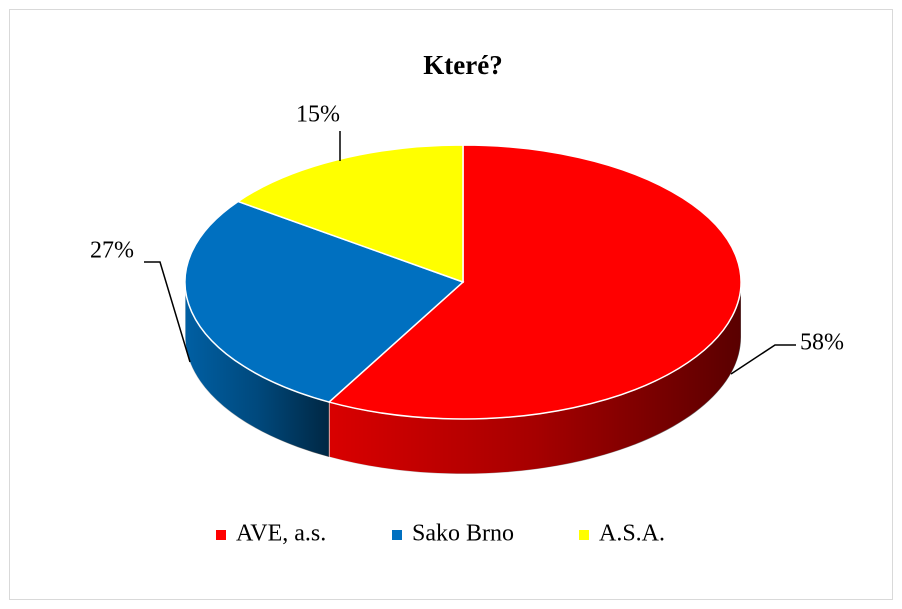  Describe the element at coordinates (822, 343) in the screenshot. I see `data-label: 58%` at that location.